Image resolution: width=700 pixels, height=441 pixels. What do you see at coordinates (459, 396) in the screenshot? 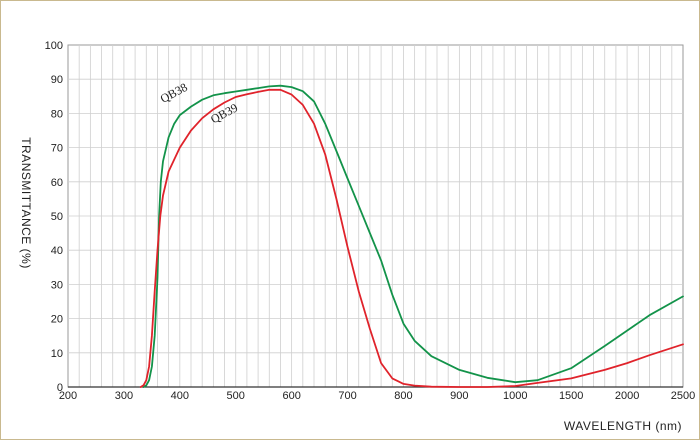
I see `x-tick-label: 900` at bounding box center [459, 396].